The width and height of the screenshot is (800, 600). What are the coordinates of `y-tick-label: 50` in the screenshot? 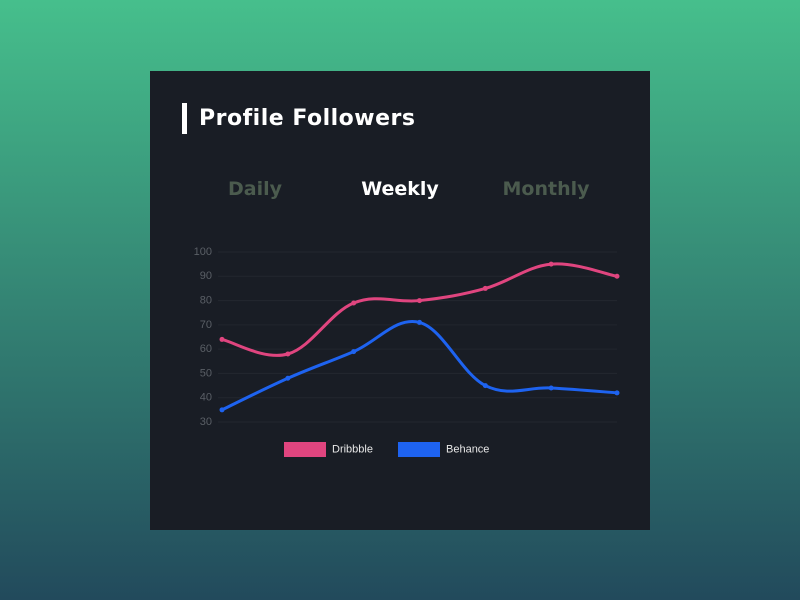 It's located at (206, 373).